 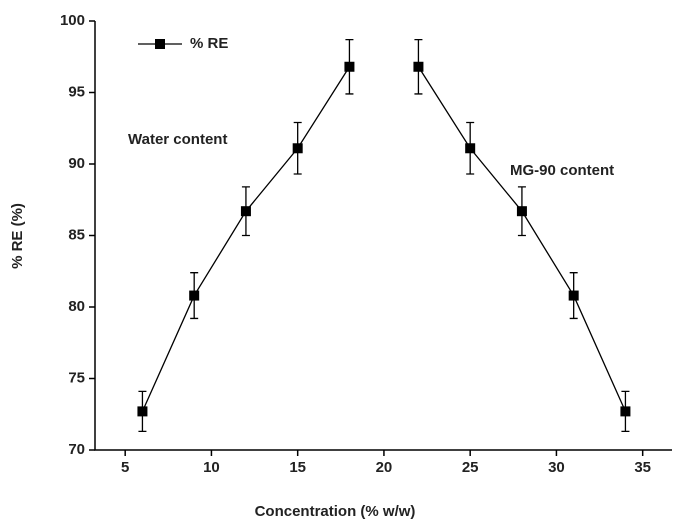 I want to click on x-tick-label: 25, so click(x=470, y=467).